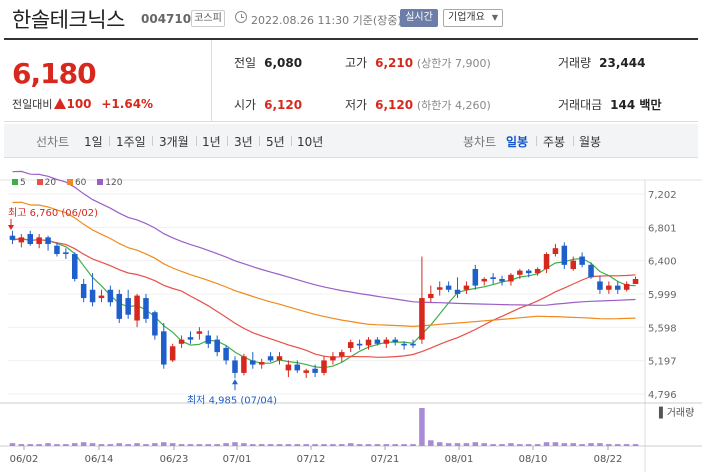 This screenshot has width=702, height=472. I want to click on tab-weekly: 주봉, so click(554, 142).